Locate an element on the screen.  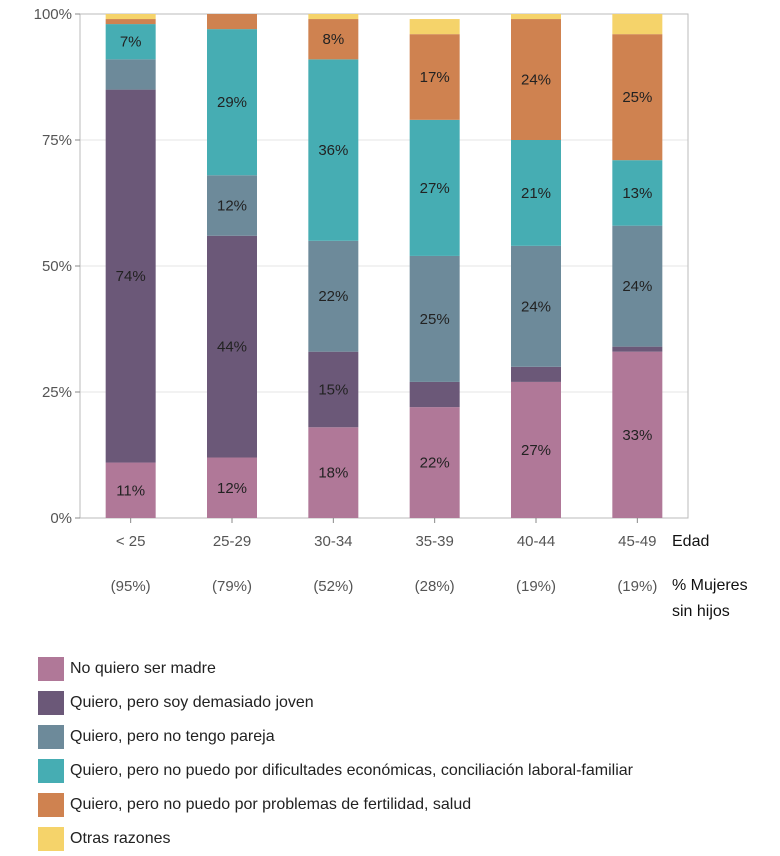
legend-label: Quiero, pero no tengo pareja is located at coordinates (172, 736).